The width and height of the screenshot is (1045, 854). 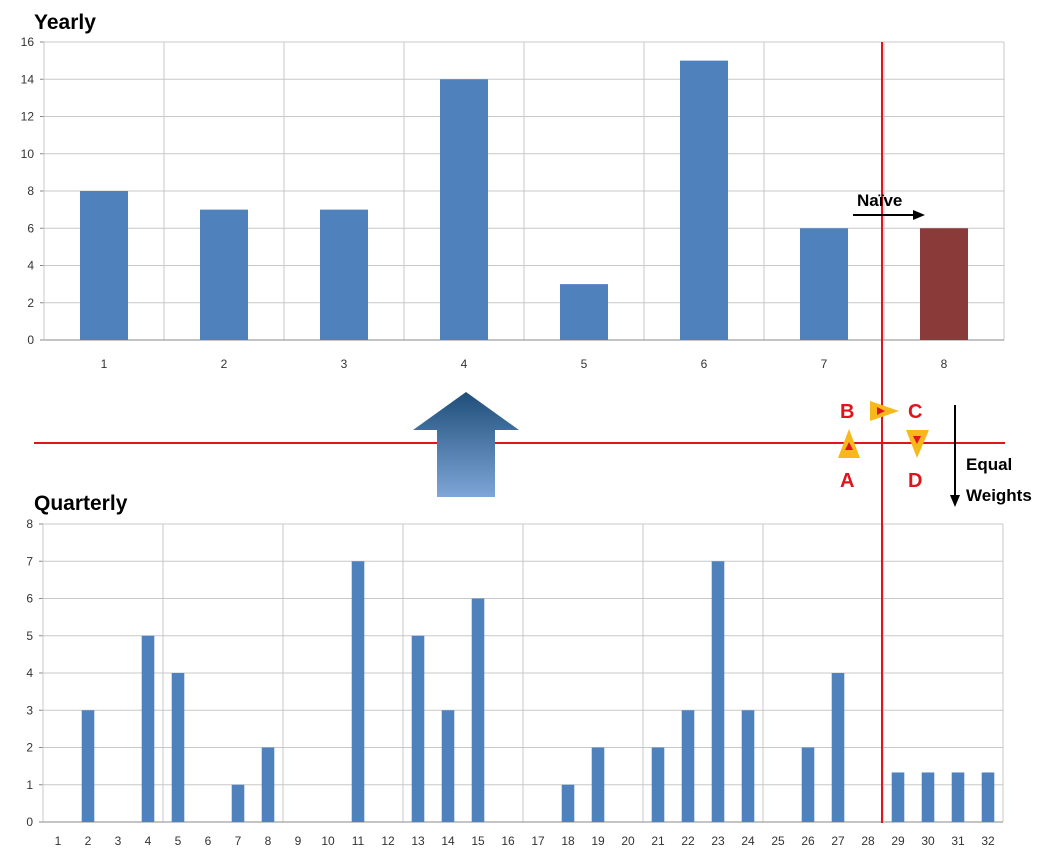 I want to click on triangle-right-dot-icon, so click(x=881, y=411).